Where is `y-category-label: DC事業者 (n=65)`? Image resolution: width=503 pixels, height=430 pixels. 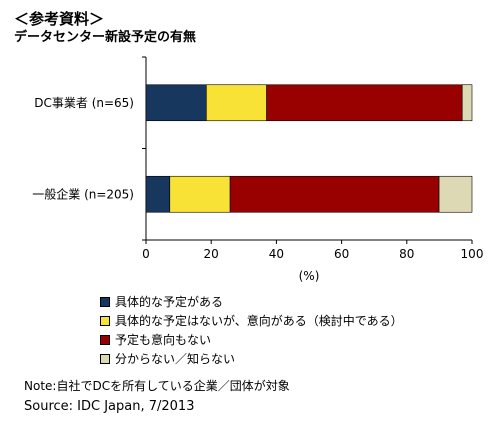
y-category-label: DC事業者 (n=65) is located at coordinates (84, 103).